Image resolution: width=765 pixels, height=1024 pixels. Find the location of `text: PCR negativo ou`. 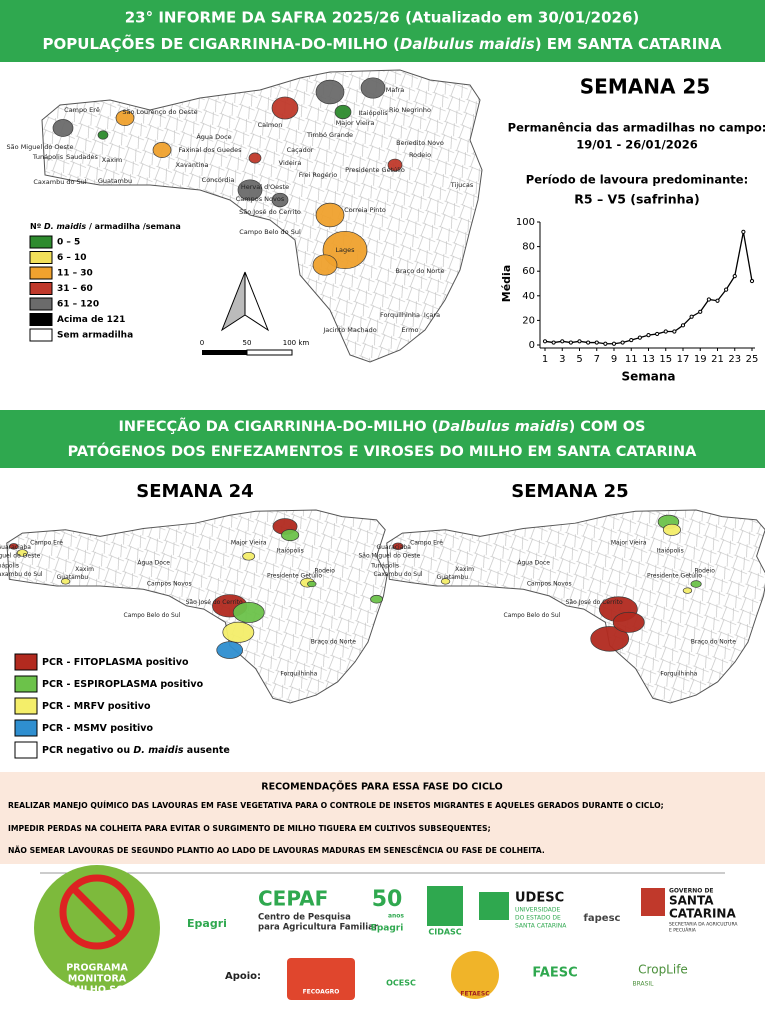

text: PCR negativo ou is located at coordinates (87, 750).